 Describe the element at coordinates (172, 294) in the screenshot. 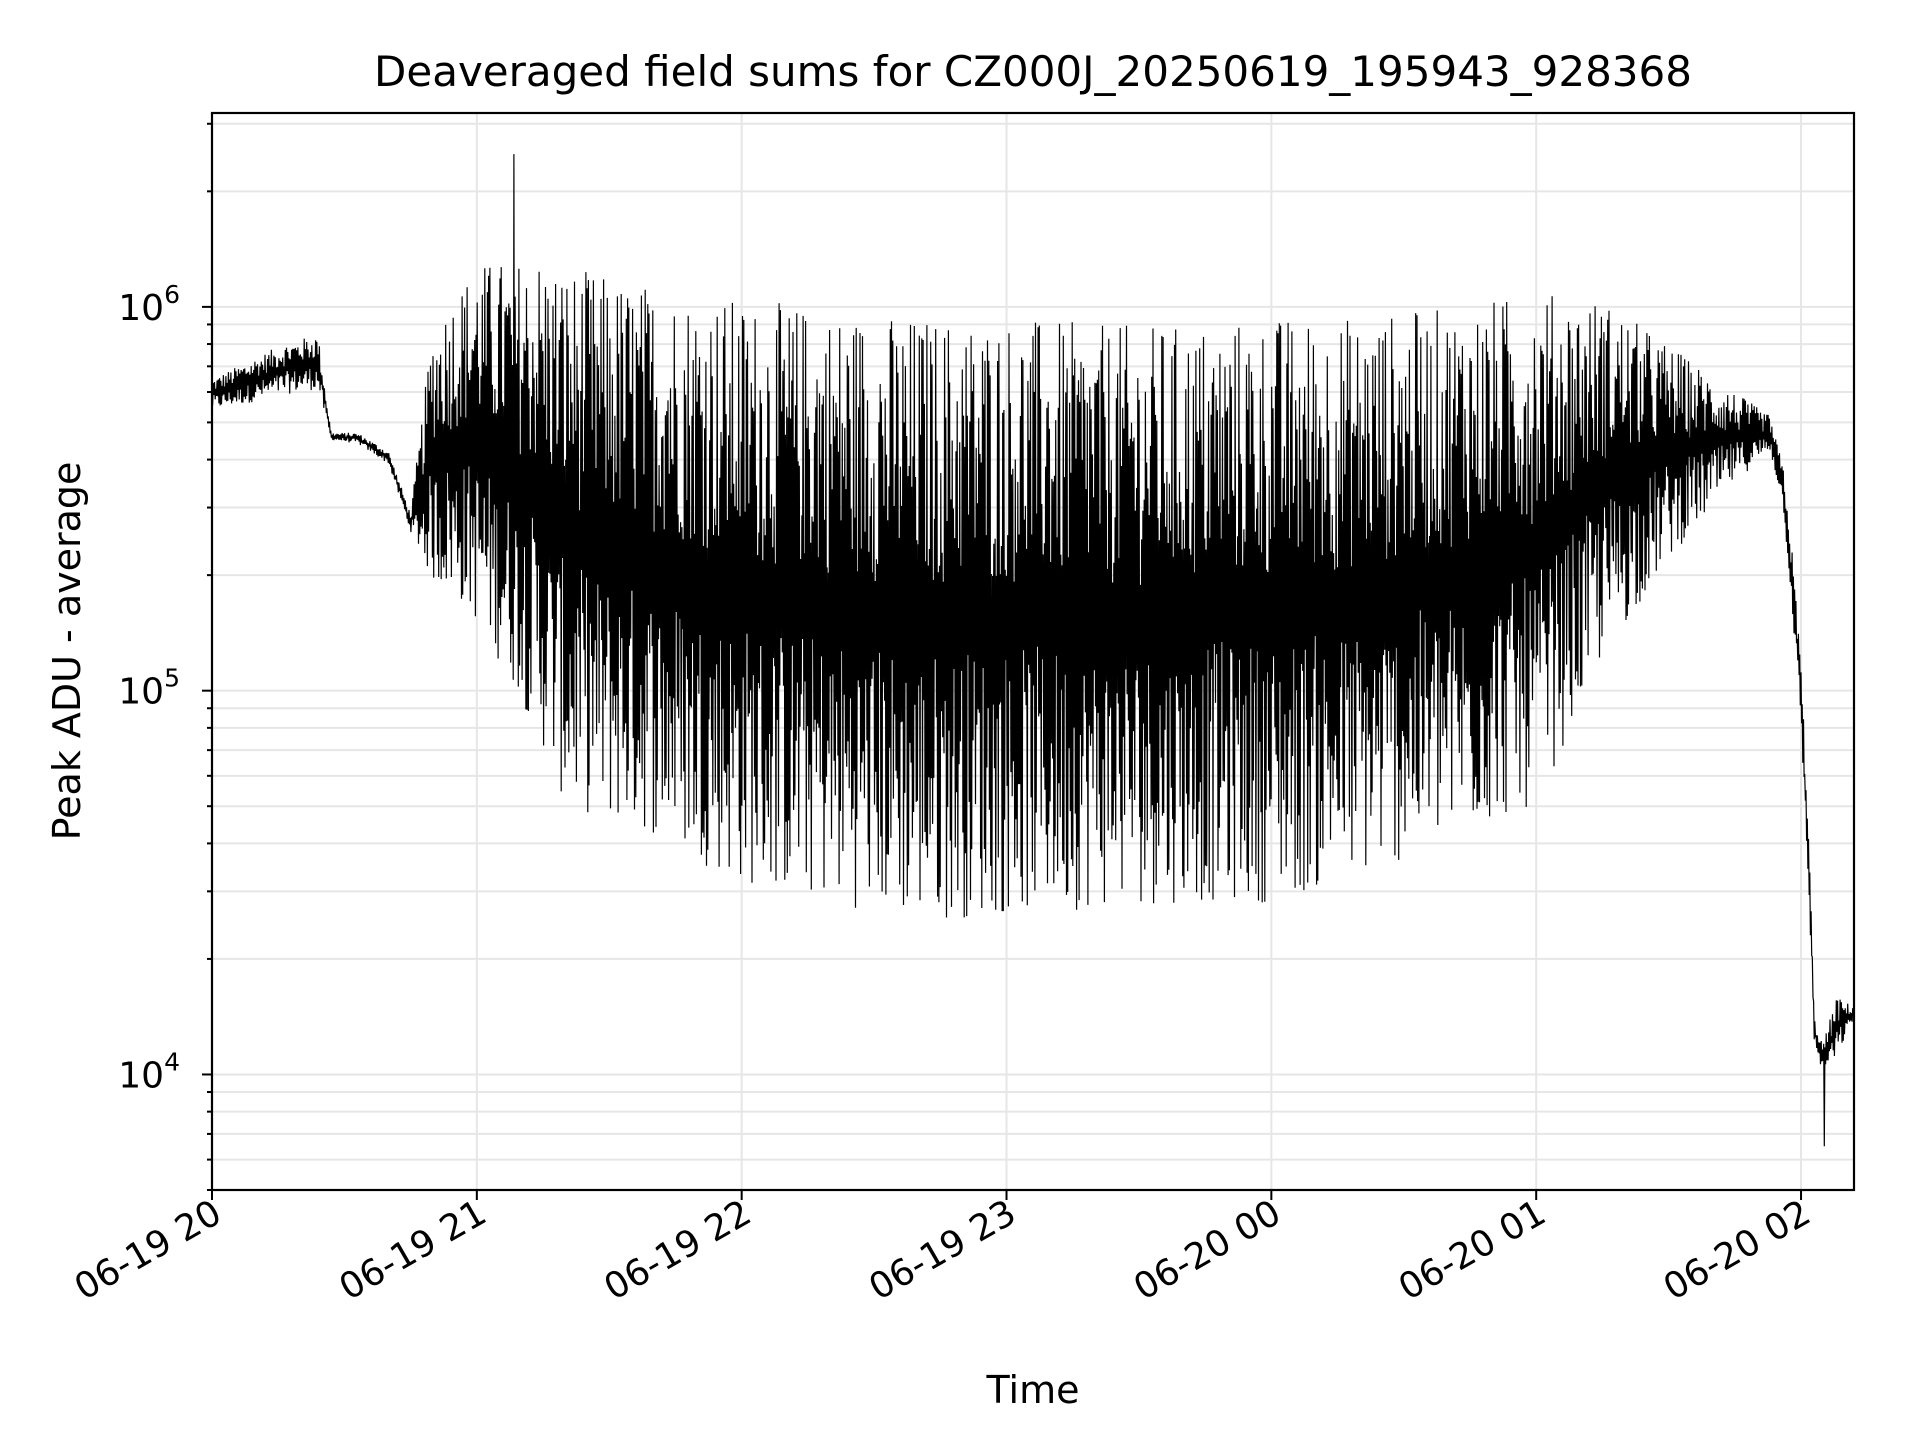

I see `y-tick-exponent: 6` at that location.